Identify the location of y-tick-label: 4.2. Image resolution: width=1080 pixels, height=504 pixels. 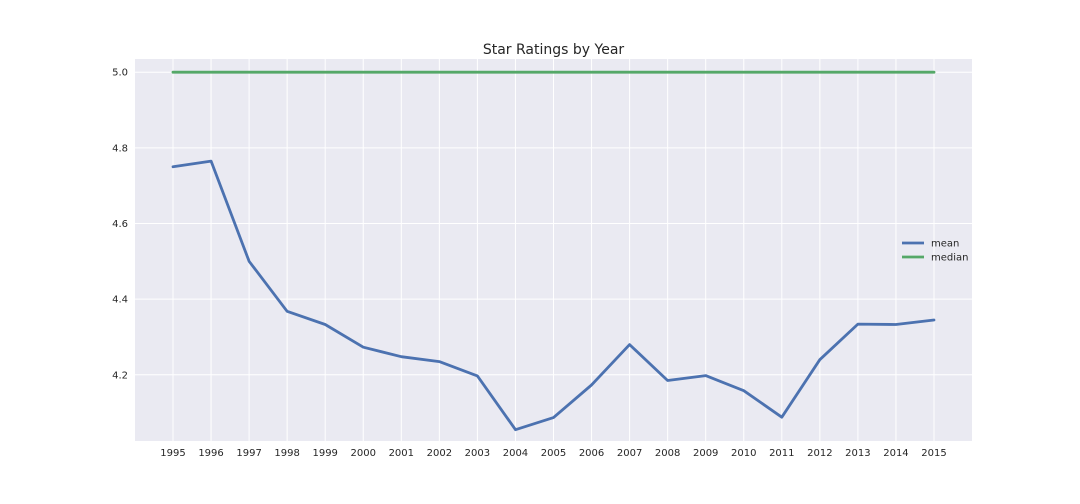
(120, 375).